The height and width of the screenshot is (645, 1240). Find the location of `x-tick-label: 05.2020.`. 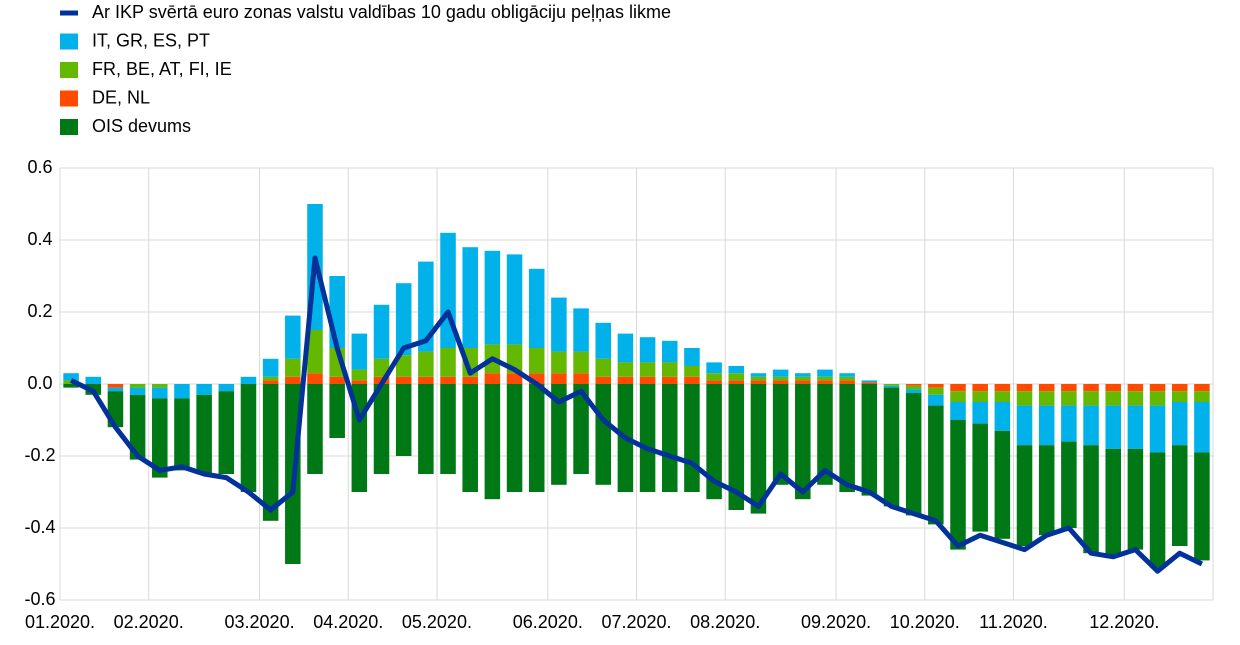

x-tick-label: 05.2020. is located at coordinates (437, 622).